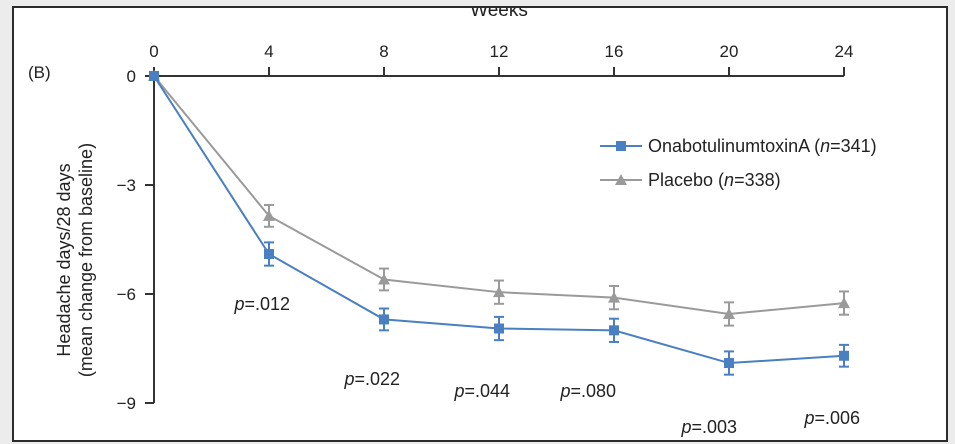 The height and width of the screenshot is (444, 955). Describe the element at coordinates (383, 51) in the screenshot. I see `x-tick-label: 8` at that location.